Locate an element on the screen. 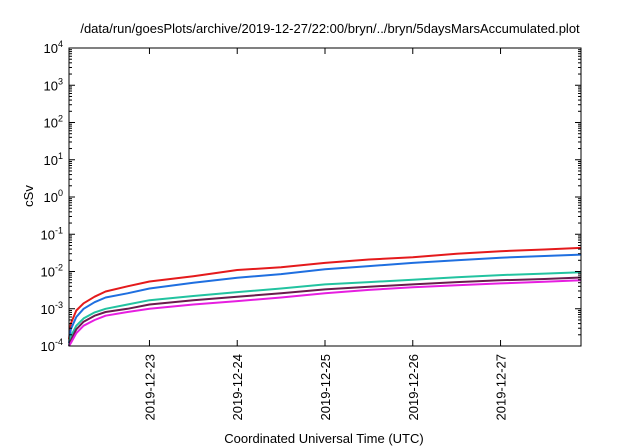 Image resolution: width=640 pixels, height=448 pixels. y-tick-label: 10⁴ is located at coordinates (53, 47).